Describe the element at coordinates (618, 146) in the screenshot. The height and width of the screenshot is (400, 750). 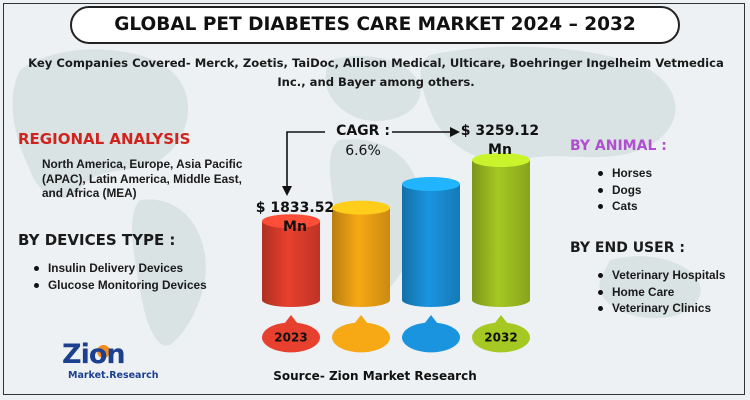
I see `by-animal-heading: BY ANIMAL :` at that location.